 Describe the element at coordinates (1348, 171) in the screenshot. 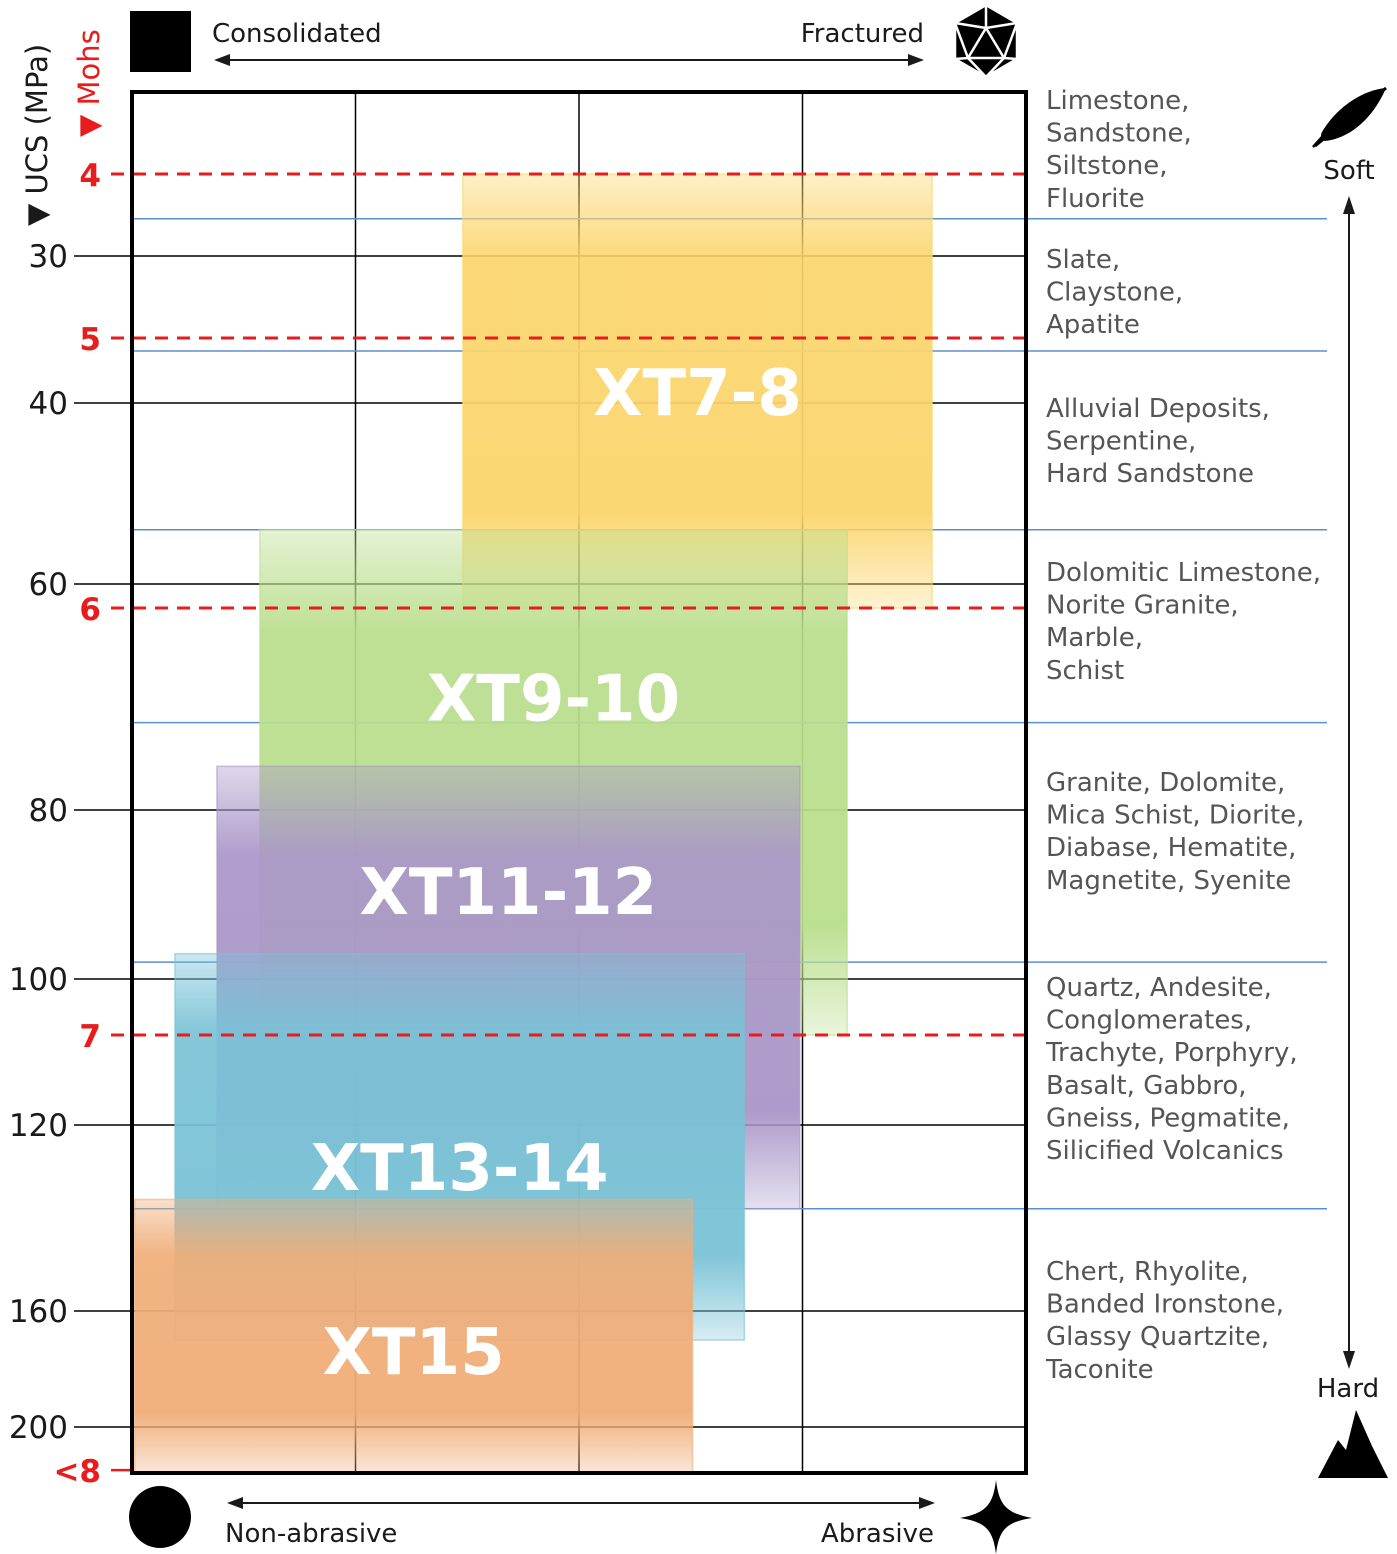

I see `soft-label: Soft` at that location.